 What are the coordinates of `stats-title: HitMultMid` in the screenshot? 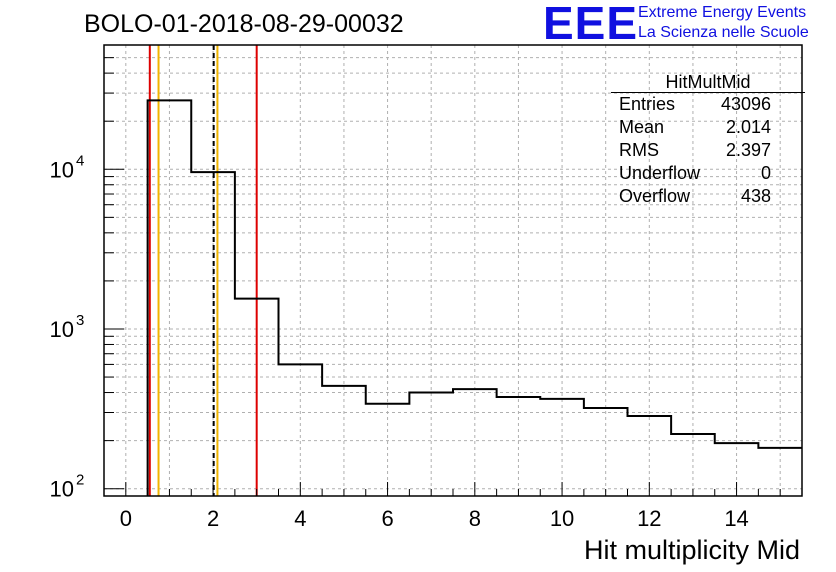 It's located at (708, 82).